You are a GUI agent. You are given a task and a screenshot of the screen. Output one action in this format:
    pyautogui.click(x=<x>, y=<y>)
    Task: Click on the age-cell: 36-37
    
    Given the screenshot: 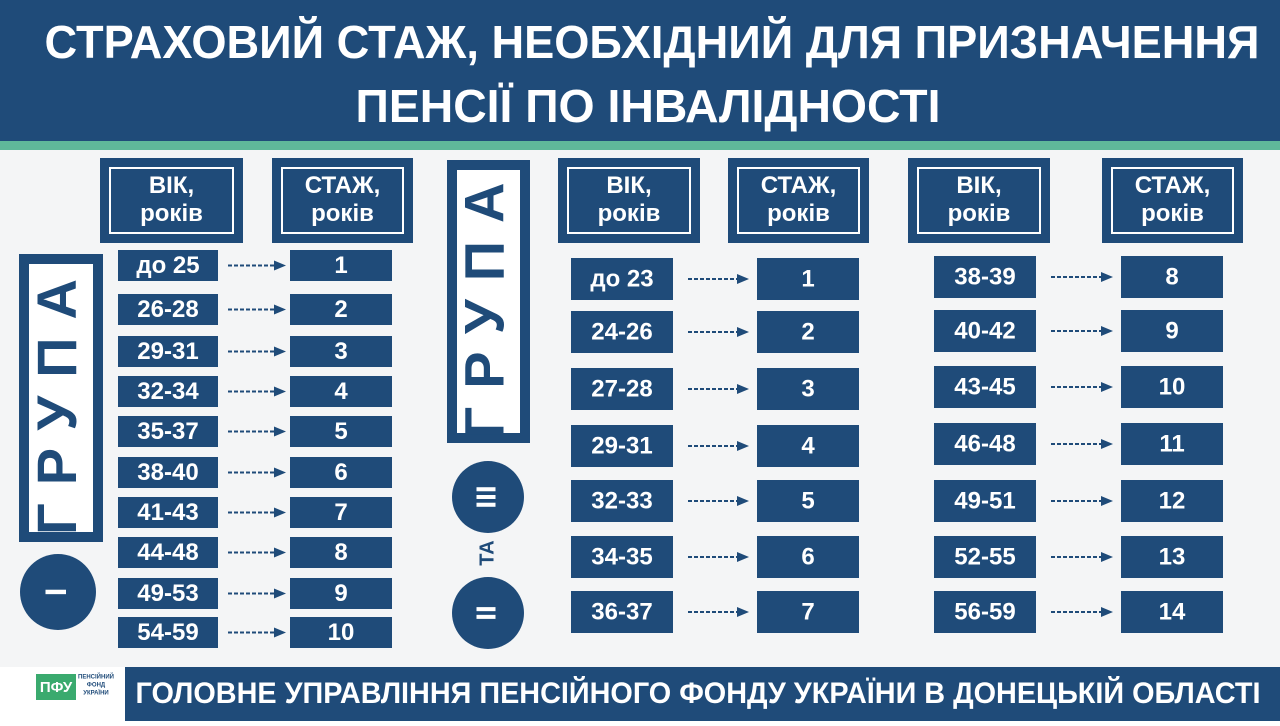 What is the action you would take?
    pyautogui.click(x=621, y=611)
    